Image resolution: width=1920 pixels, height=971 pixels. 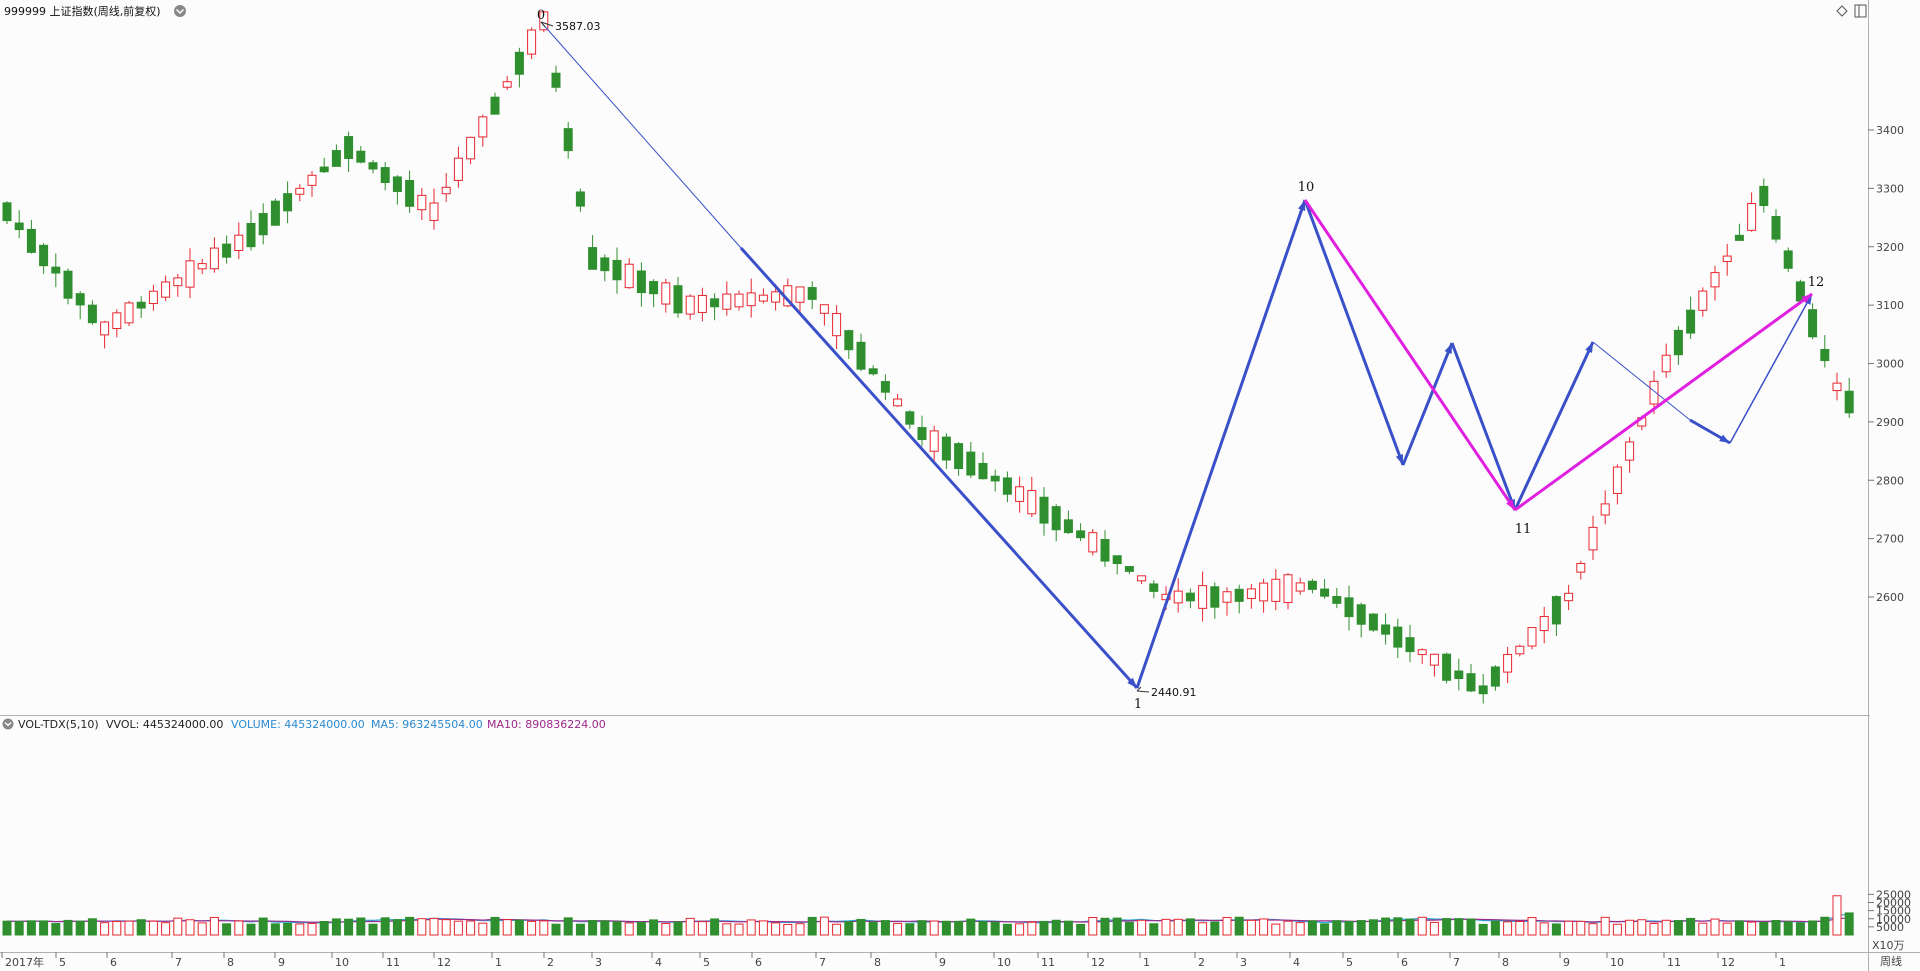 I want to click on time-tick-label: 8, so click(x=1505, y=962).